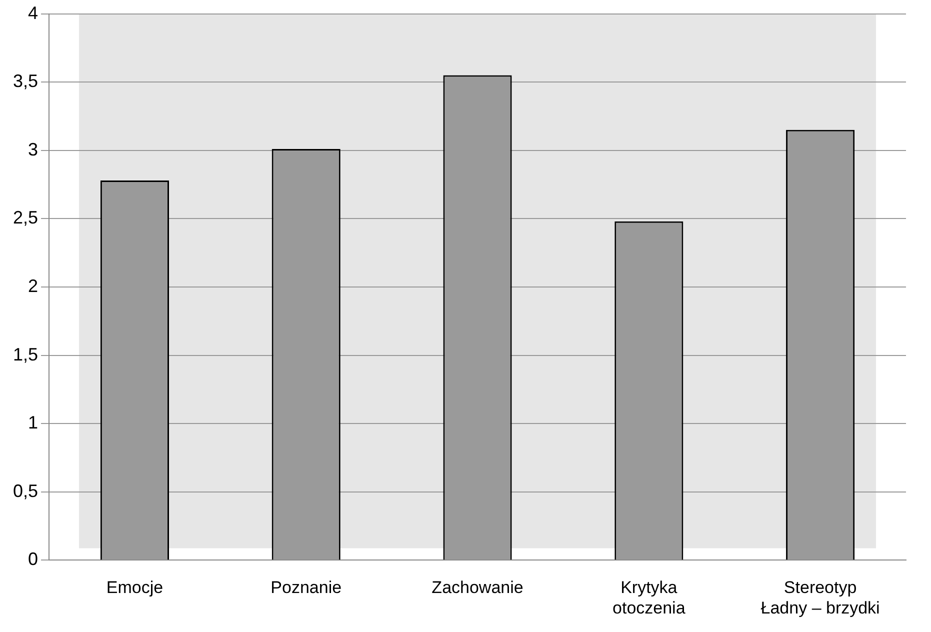  Describe the element at coordinates (25, 81) in the screenshot. I see `y-tick-label: 3,5` at that location.